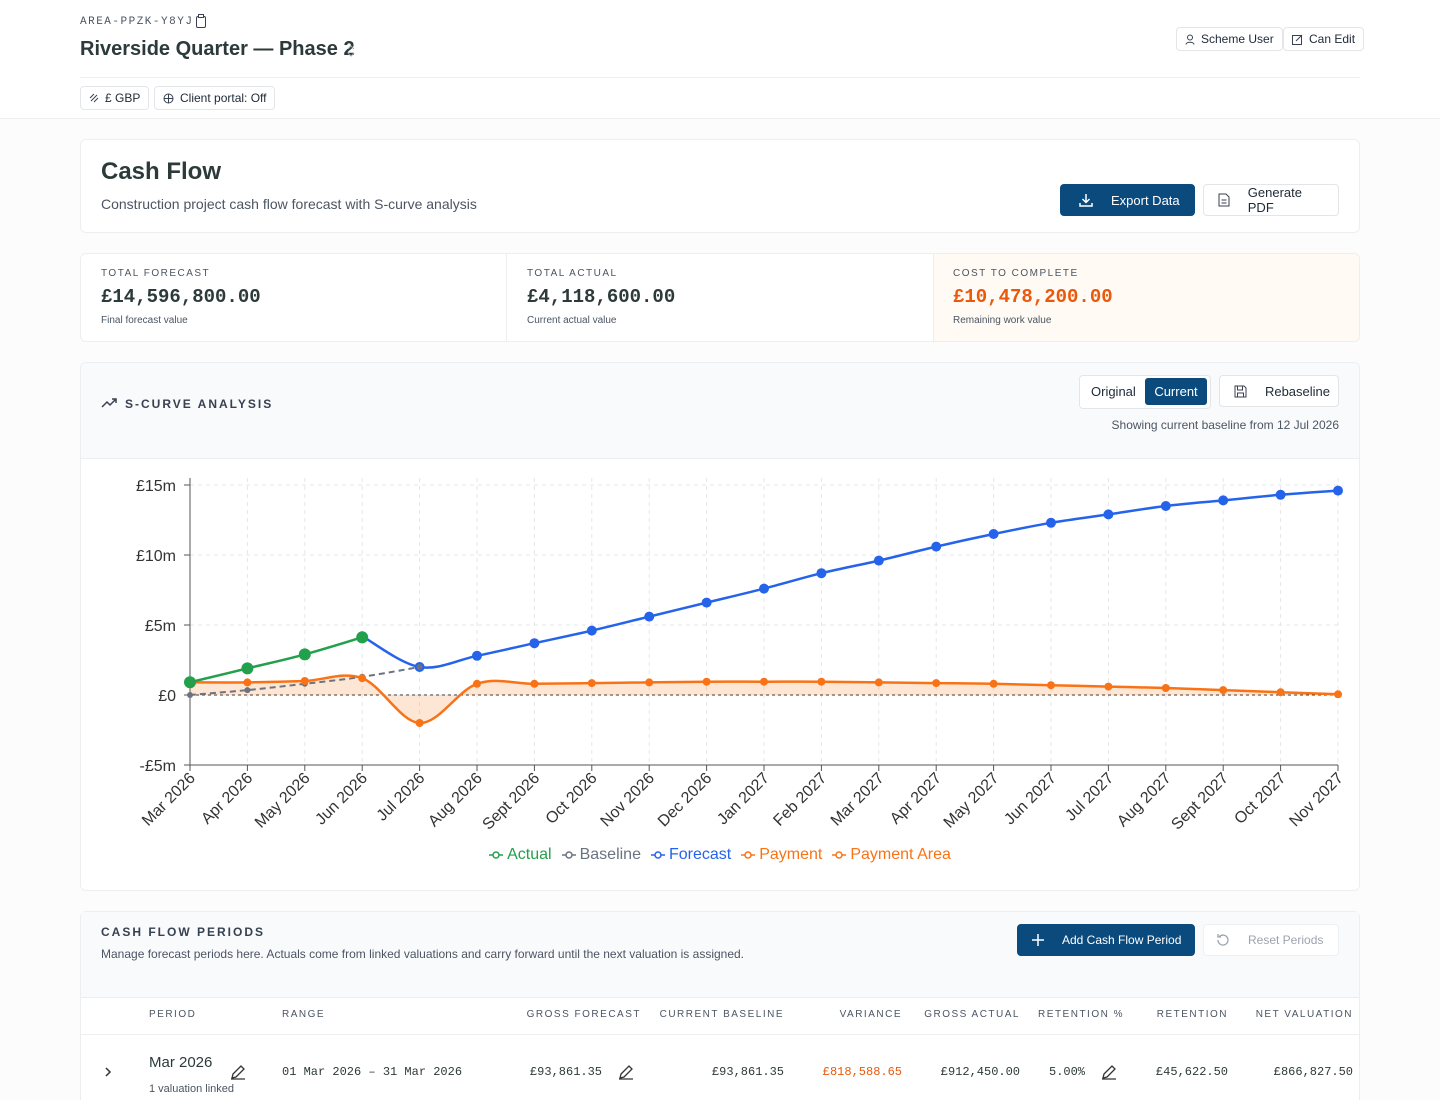 This screenshot has width=1440, height=1100. Describe the element at coordinates (601, 297) in the screenshot. I see `stat-value: £4,118,600.00` at that location.